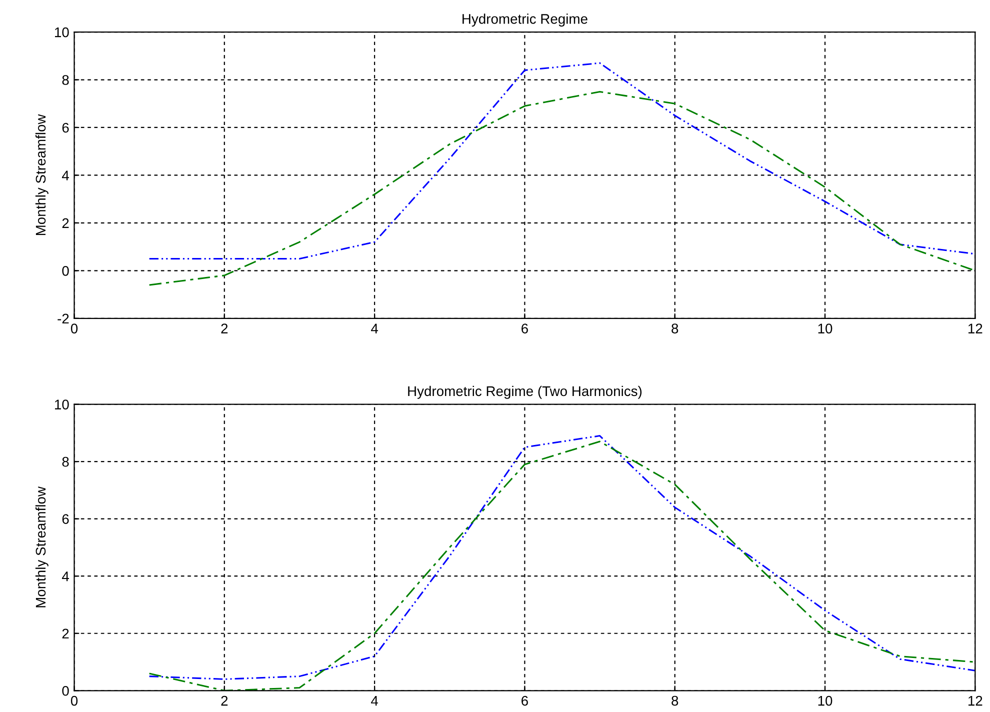 This screenshot has height=712, width=990. What do you see at coordinates (63, 319) in the screenshot?
I see `y-tick-label: -2` at bounding box center [63, 319].